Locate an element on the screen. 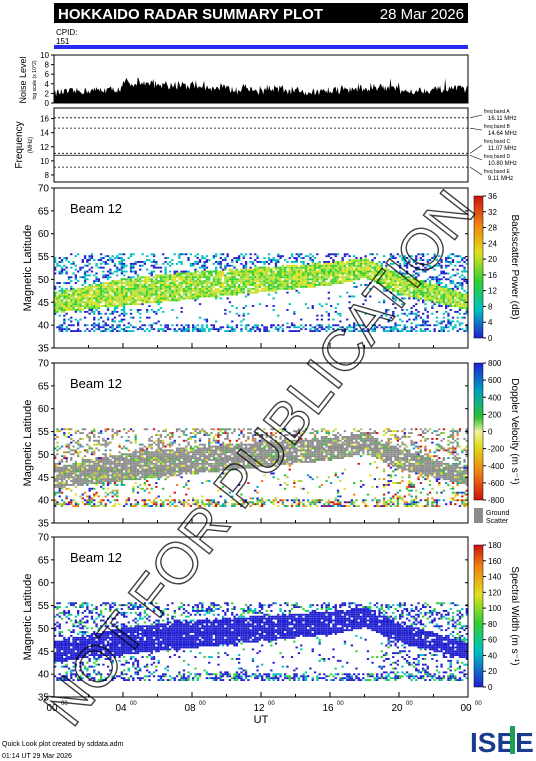 This screenshot has height=761, width=536. colorbar-label: Spectral Width (m s⁻¹) is located at coordinates (514, 615).